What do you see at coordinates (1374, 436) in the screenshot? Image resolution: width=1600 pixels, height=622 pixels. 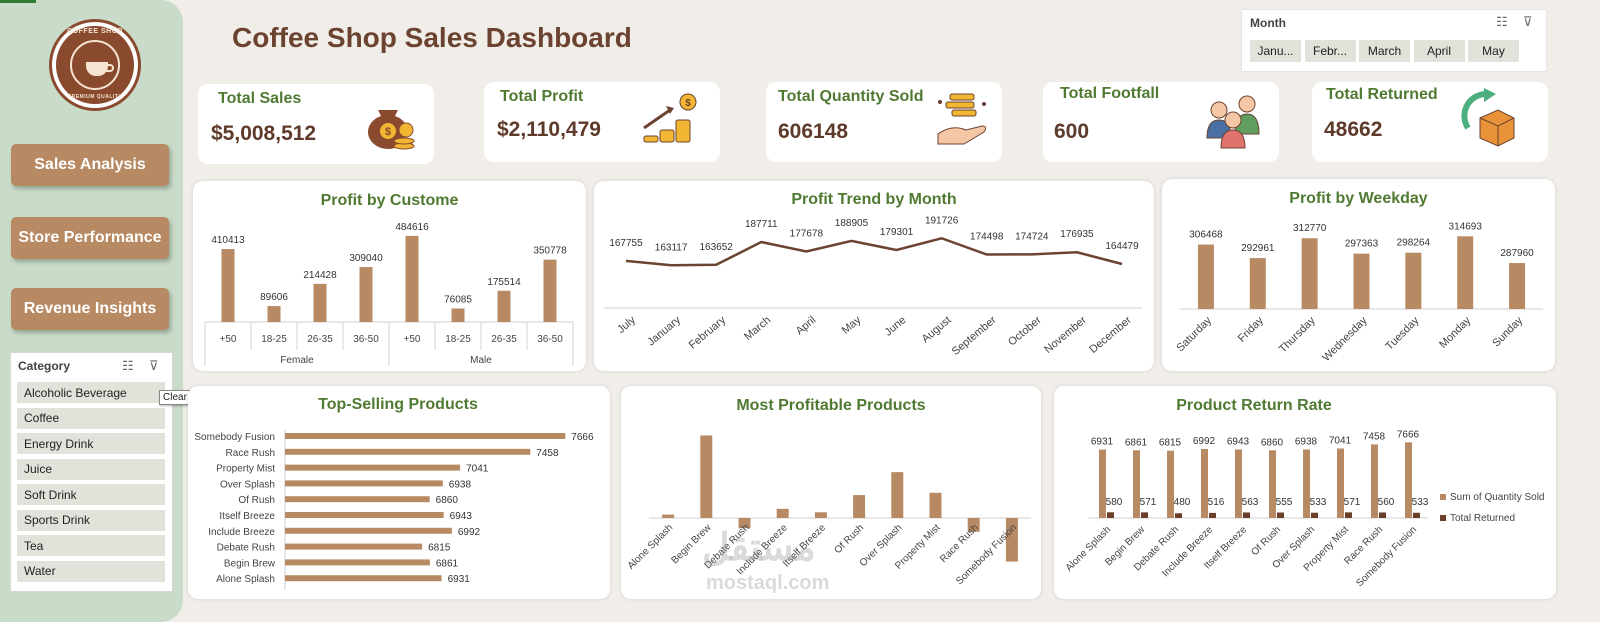 I see `data-label: 7458` at bounding box center [1374, 436].